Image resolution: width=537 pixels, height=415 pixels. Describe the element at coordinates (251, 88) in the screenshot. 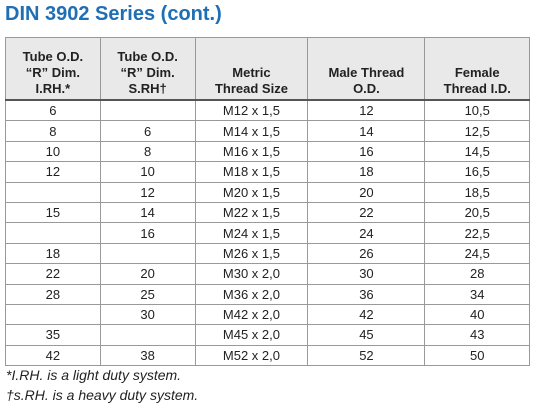

I see `header-line: Thread Size` at that location.